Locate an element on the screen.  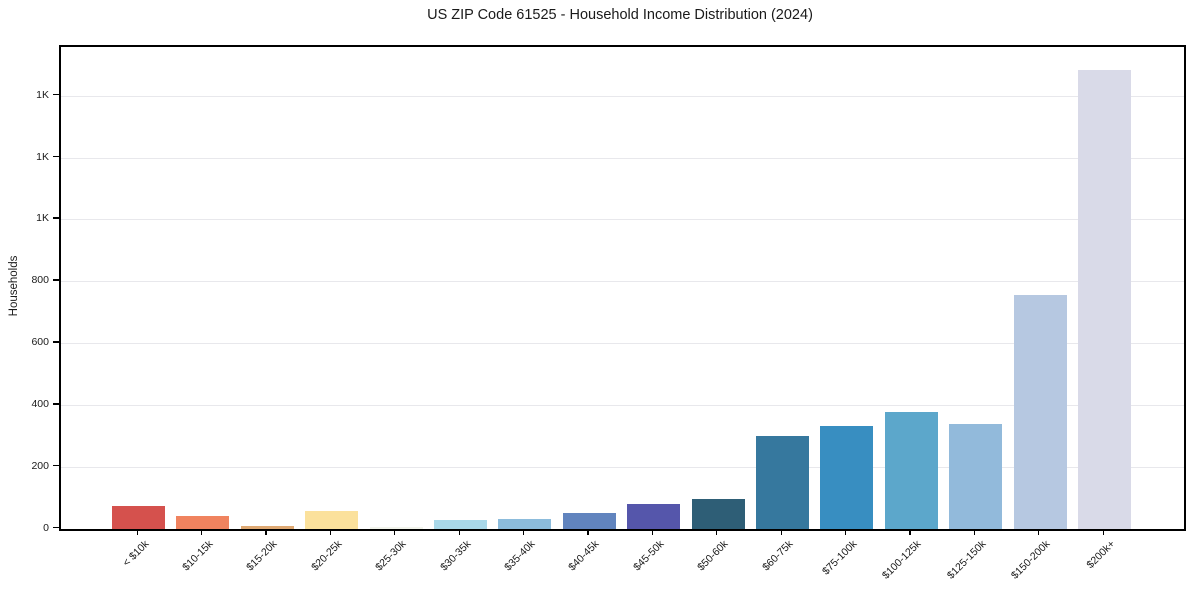
bar-$40-45k is located at coordinates (589, 520).